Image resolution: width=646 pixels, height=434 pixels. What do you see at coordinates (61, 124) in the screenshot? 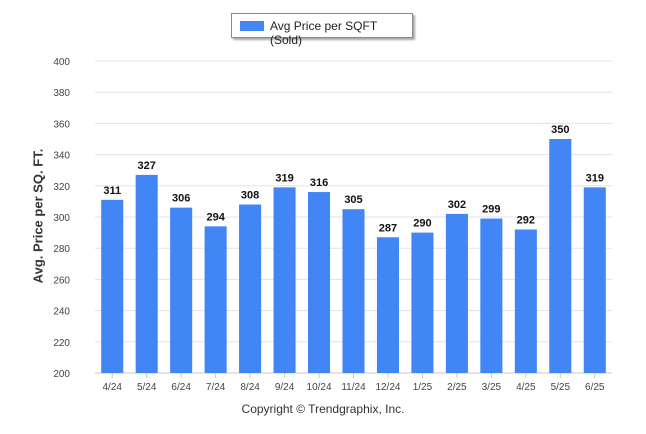
I see `y-tick-label: 360` at bounding box center [61, 124].